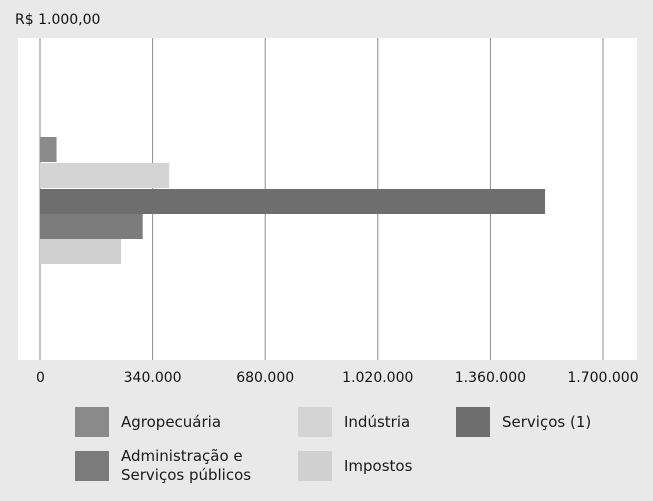 This screenshot has width=653, height=501. Describe the element at coordinates (40, 378) in the screenshot. I see `x-tick-label: 0` at that location.